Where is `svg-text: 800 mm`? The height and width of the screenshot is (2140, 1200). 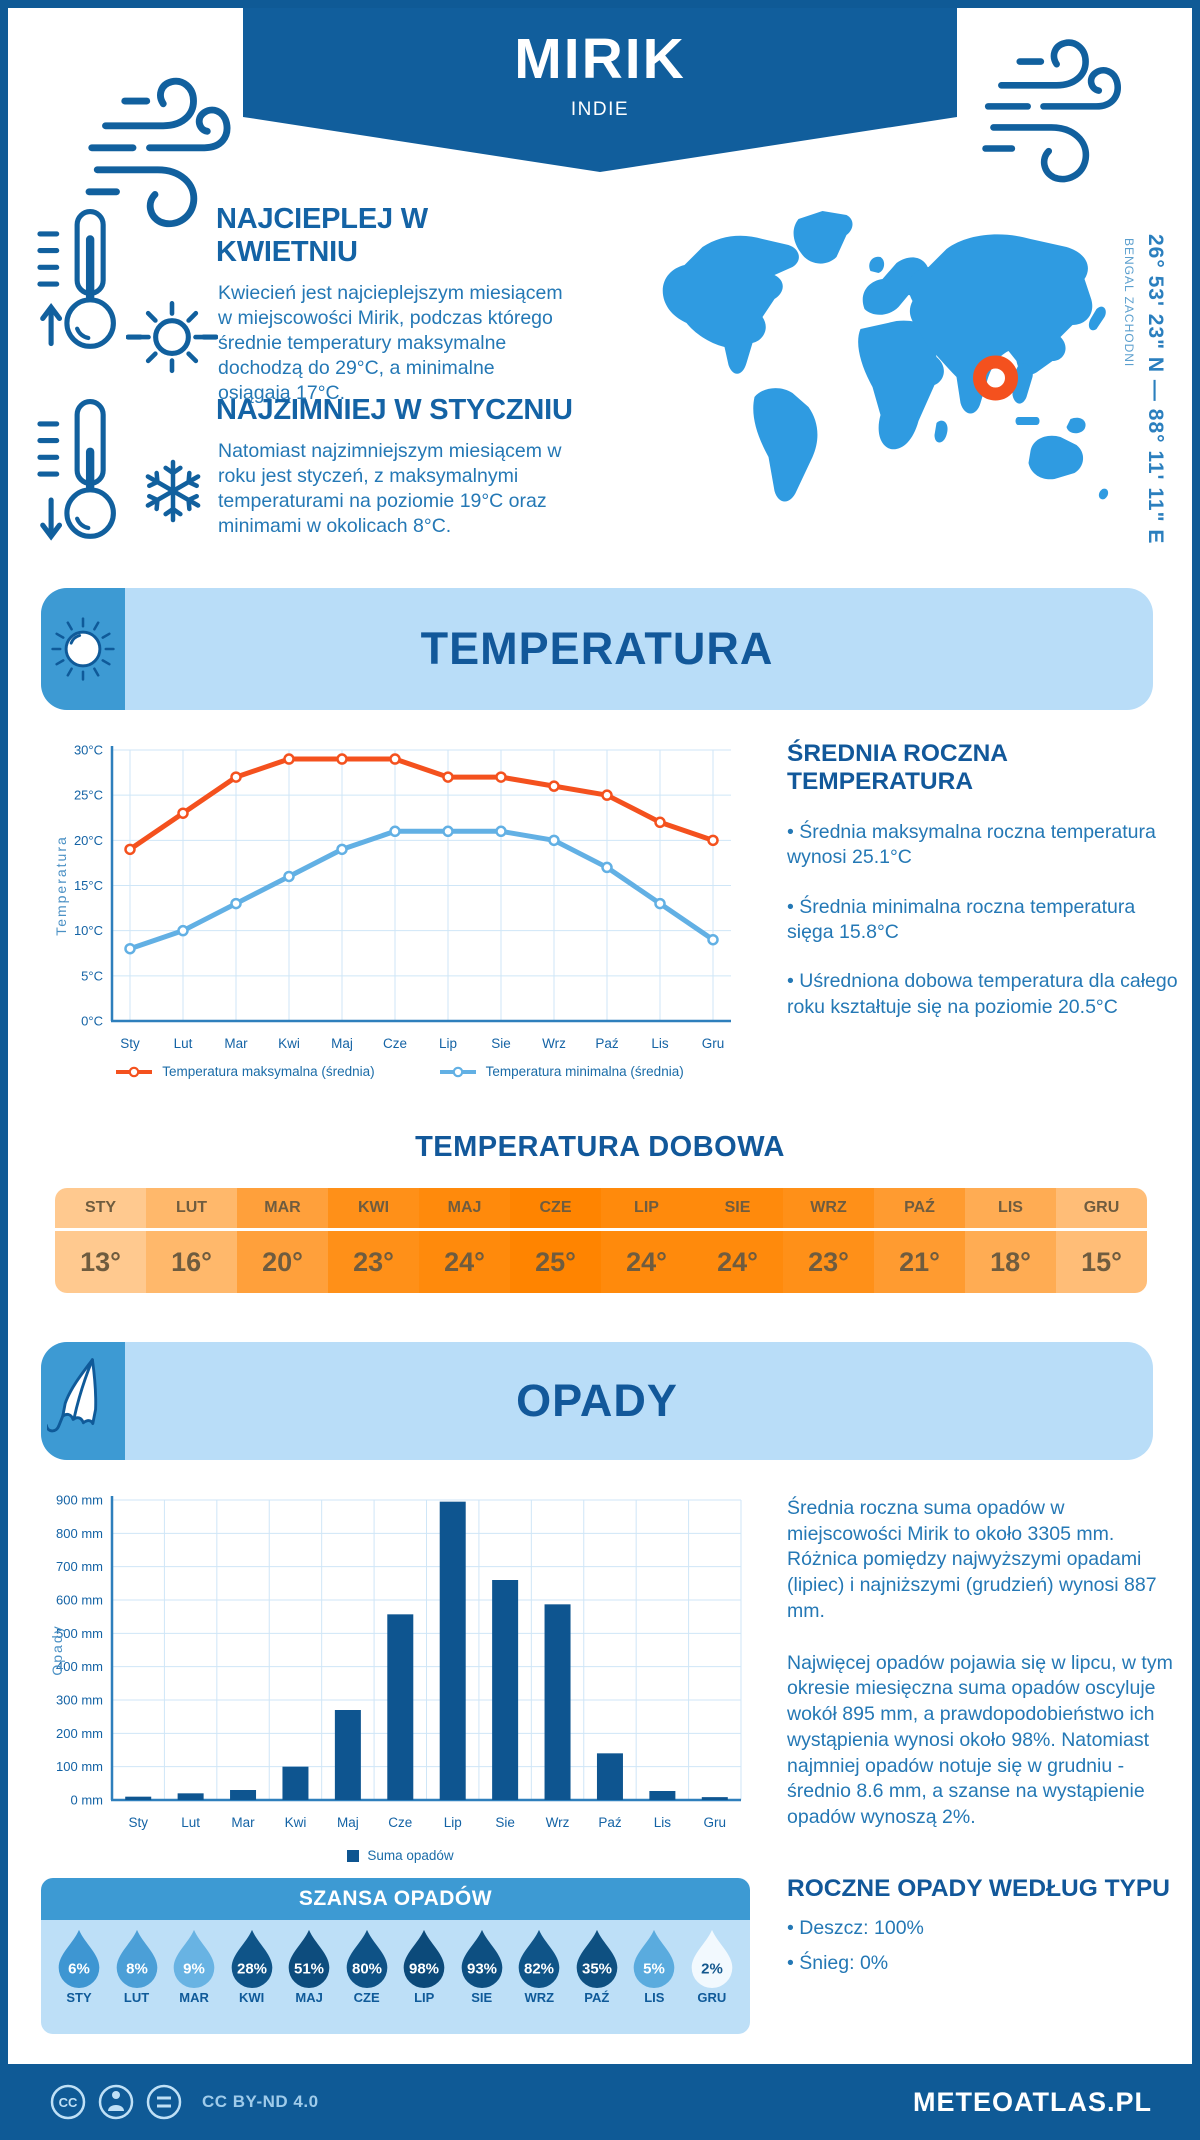
svg-text: 800 mm is located at coordinates (79, 1533).